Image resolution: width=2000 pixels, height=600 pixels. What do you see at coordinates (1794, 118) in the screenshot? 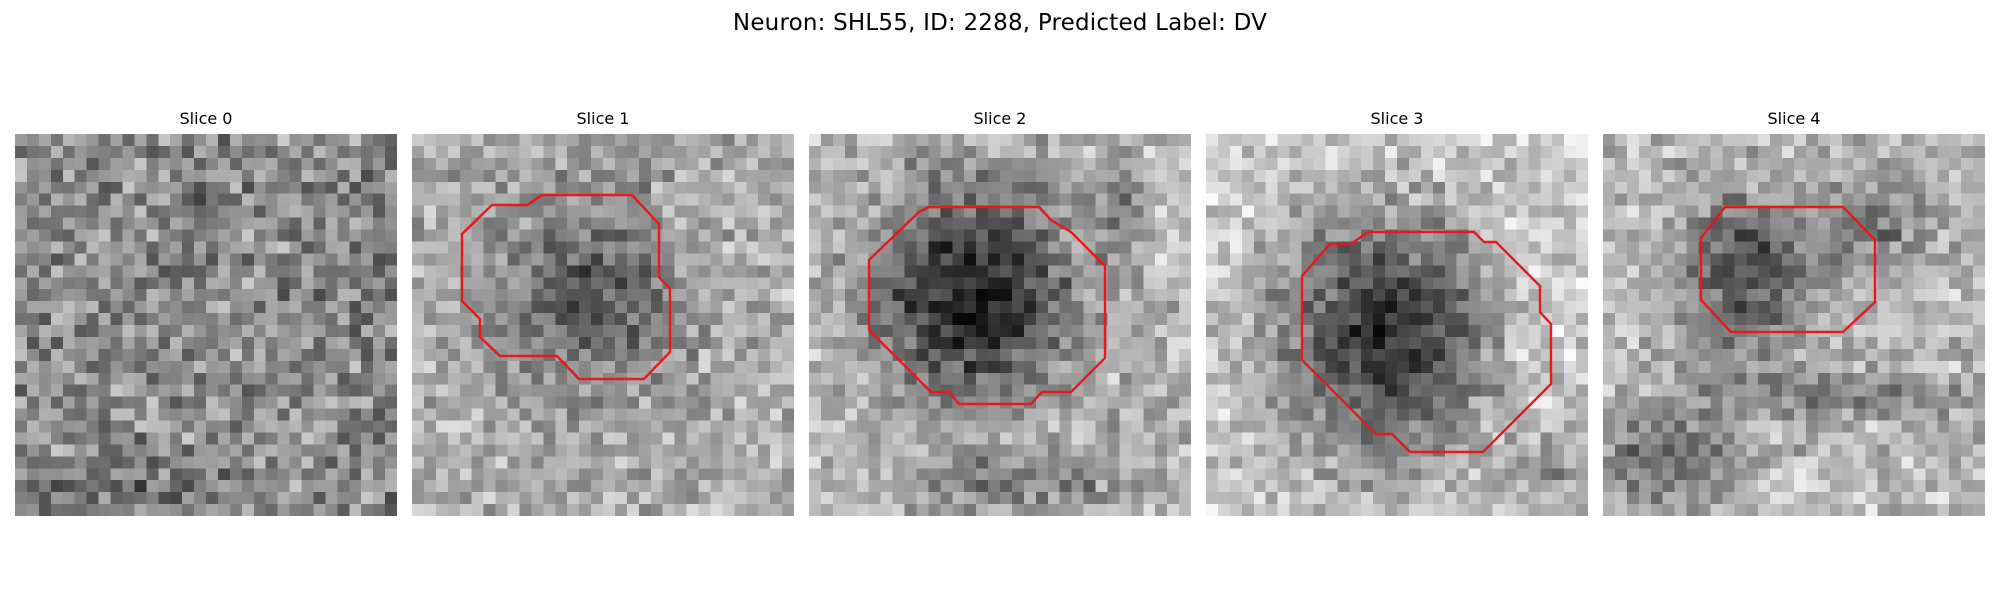
I see `slice-title-4: Slice 4` at bounding box center [1794, 118].